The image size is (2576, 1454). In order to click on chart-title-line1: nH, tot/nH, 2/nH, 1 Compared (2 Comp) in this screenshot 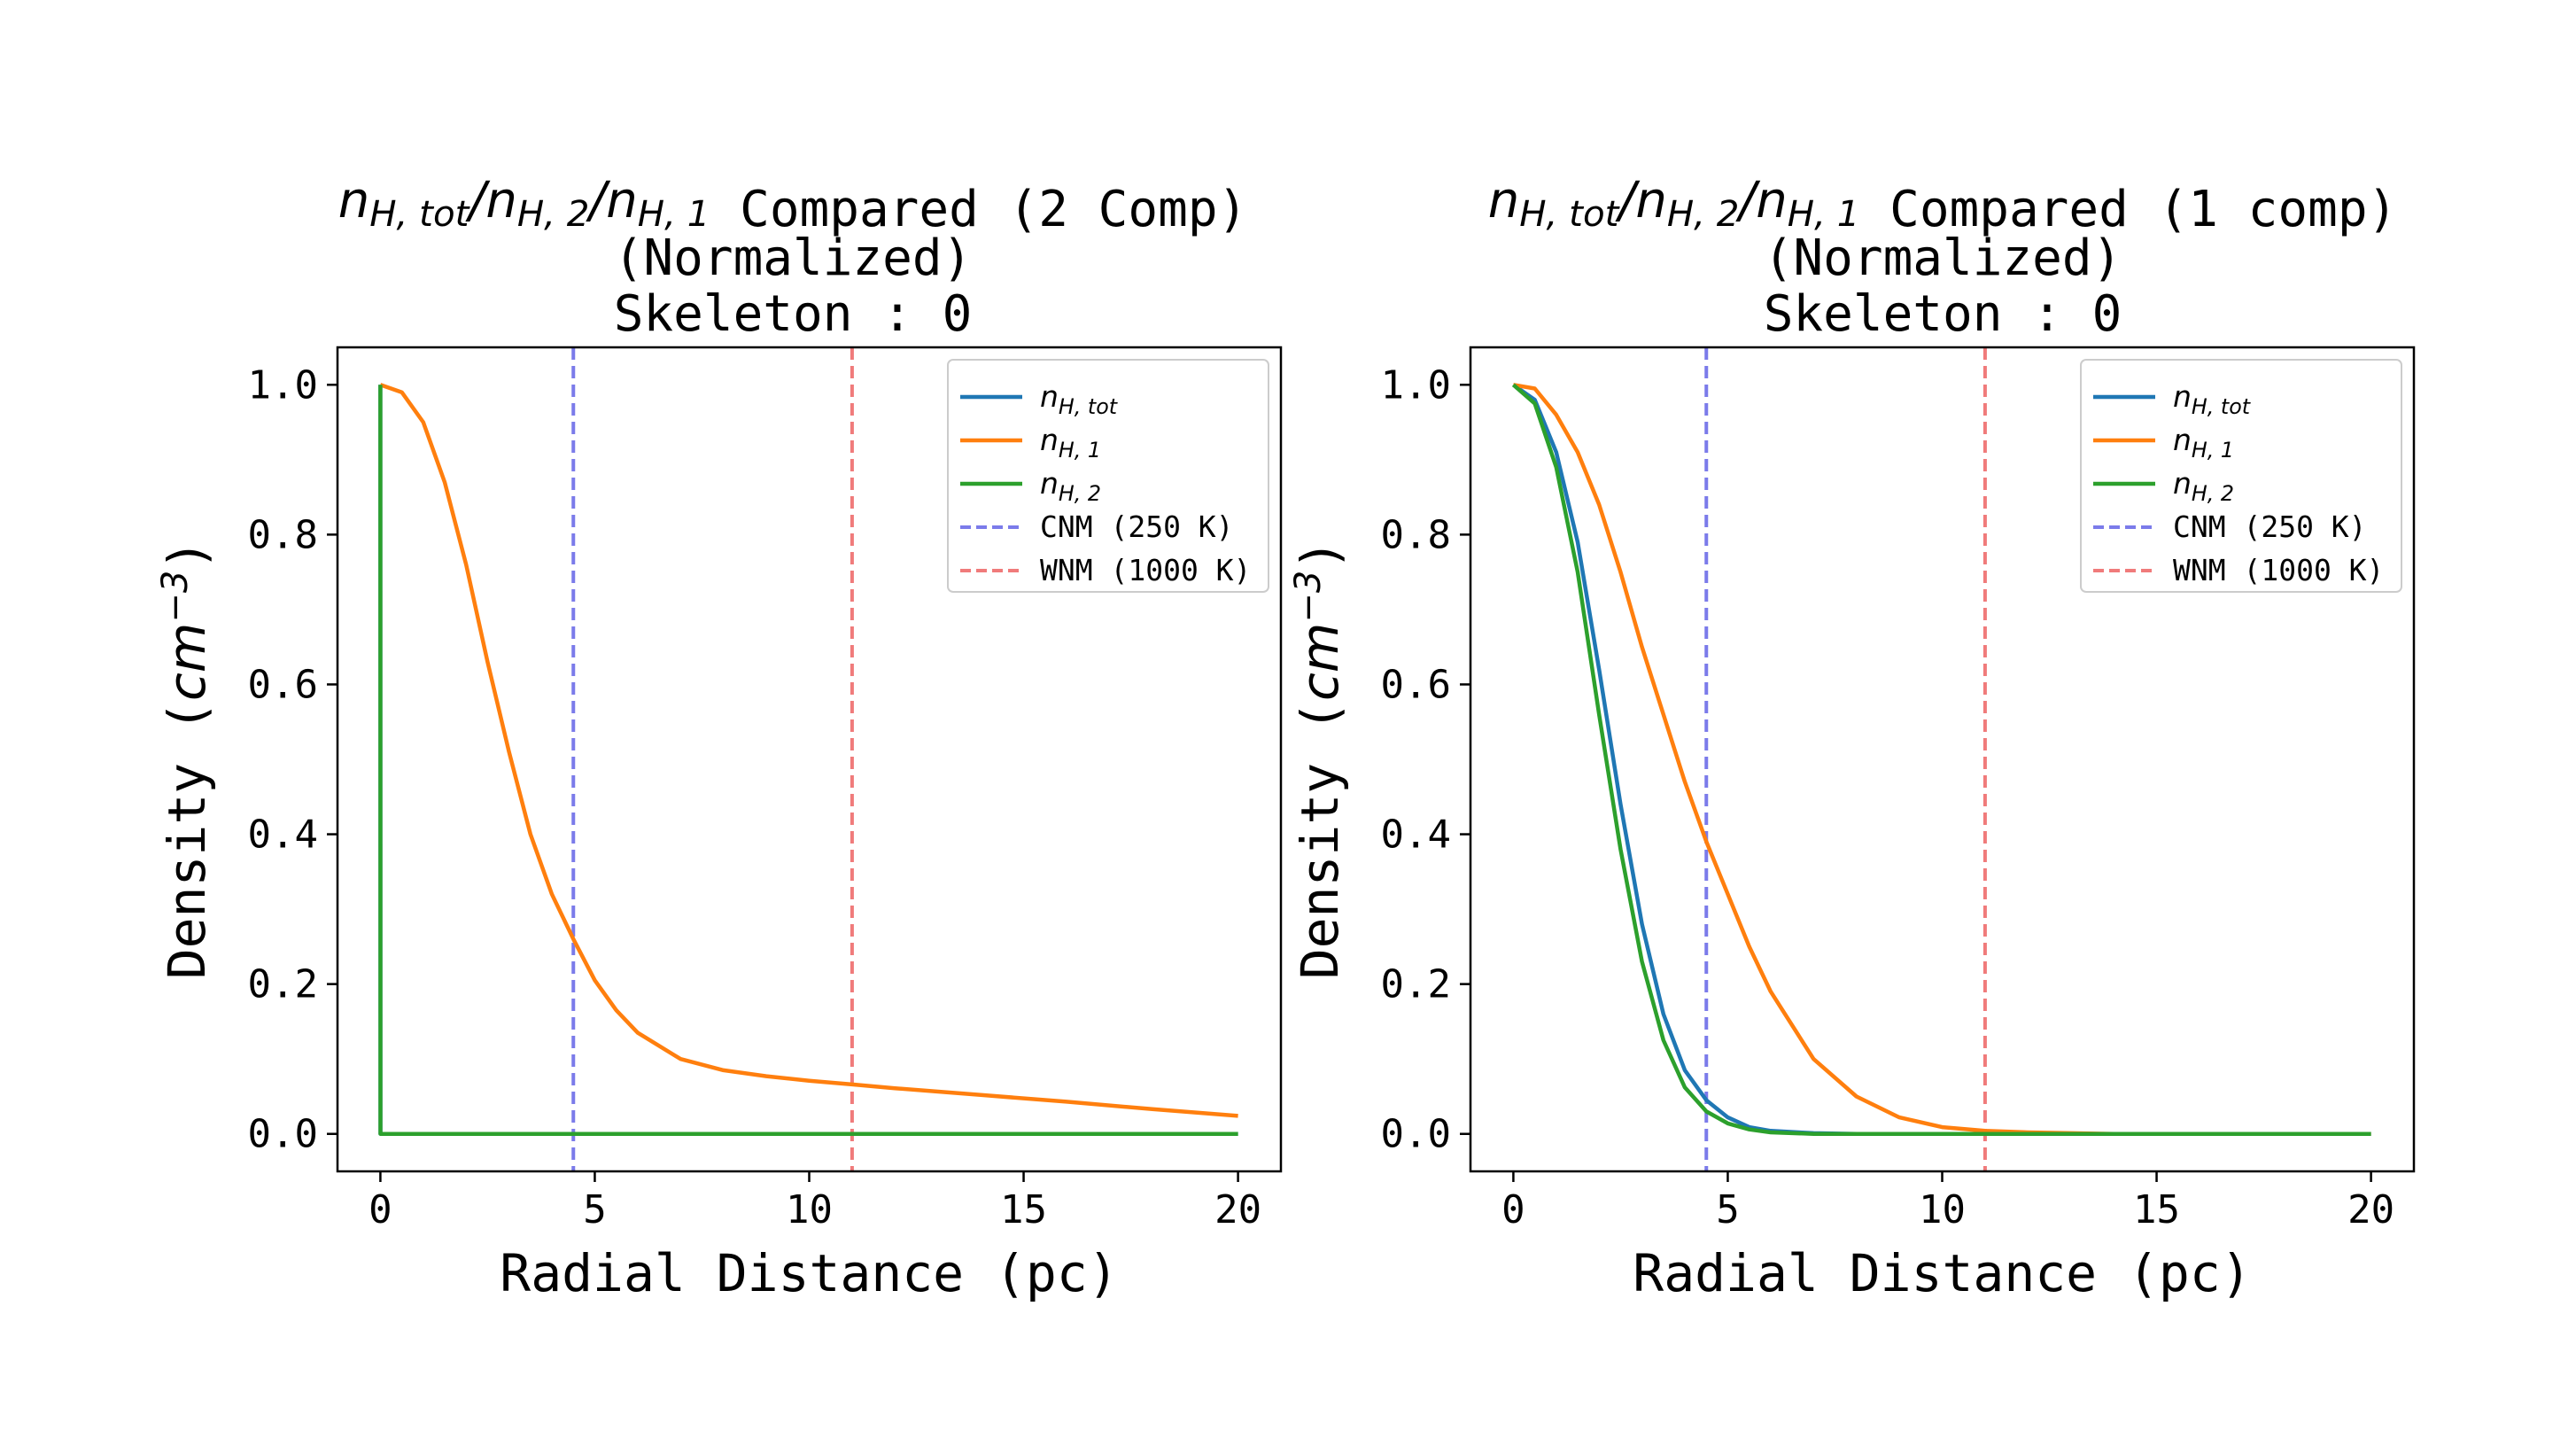, I will do `click(793, 205)`.